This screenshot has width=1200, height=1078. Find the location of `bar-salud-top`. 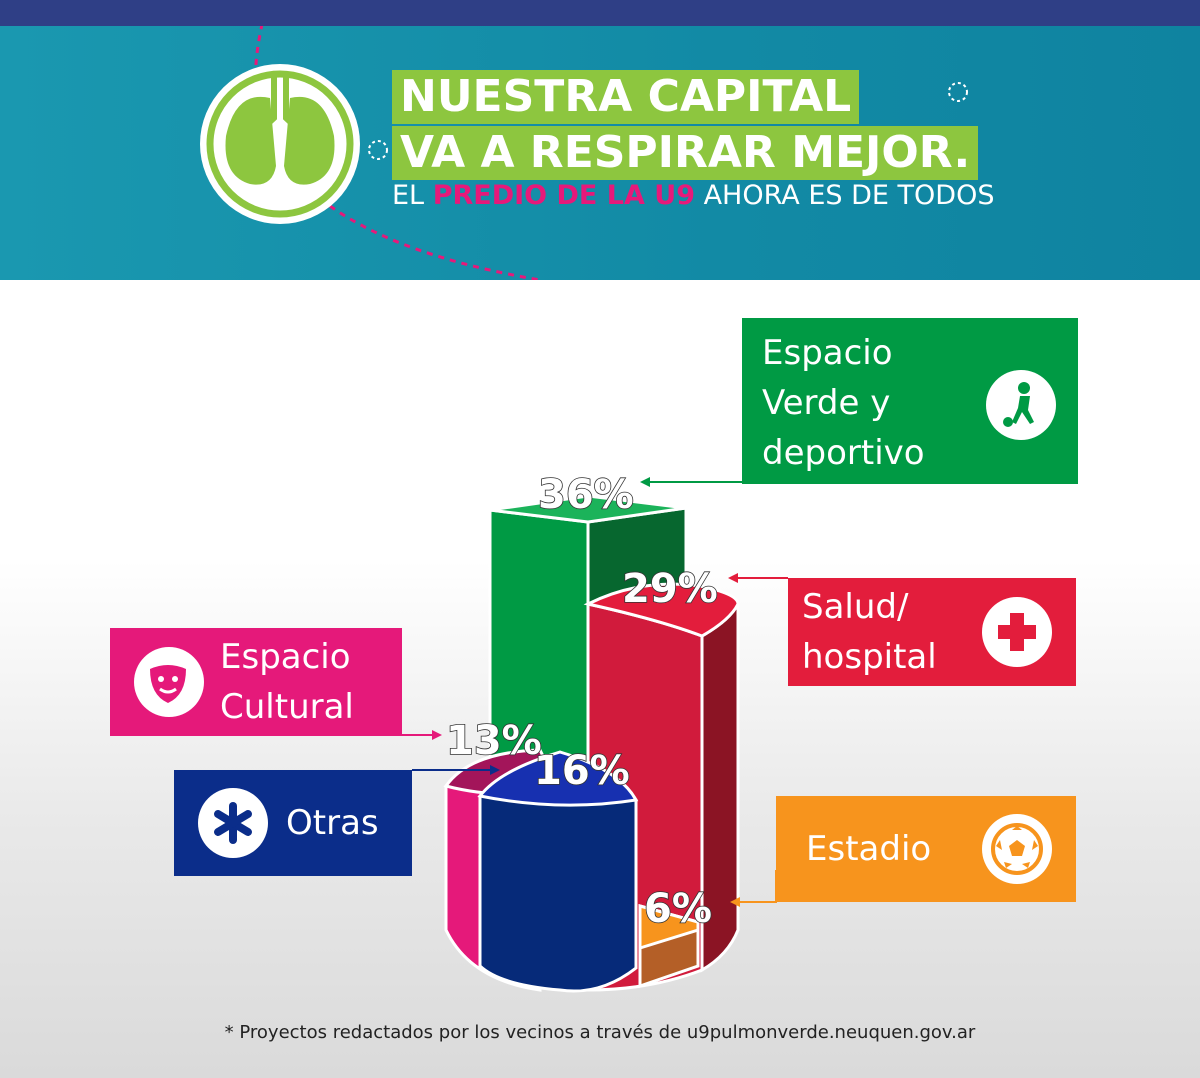

bar-salud-top is located at coordinates (661, 610).